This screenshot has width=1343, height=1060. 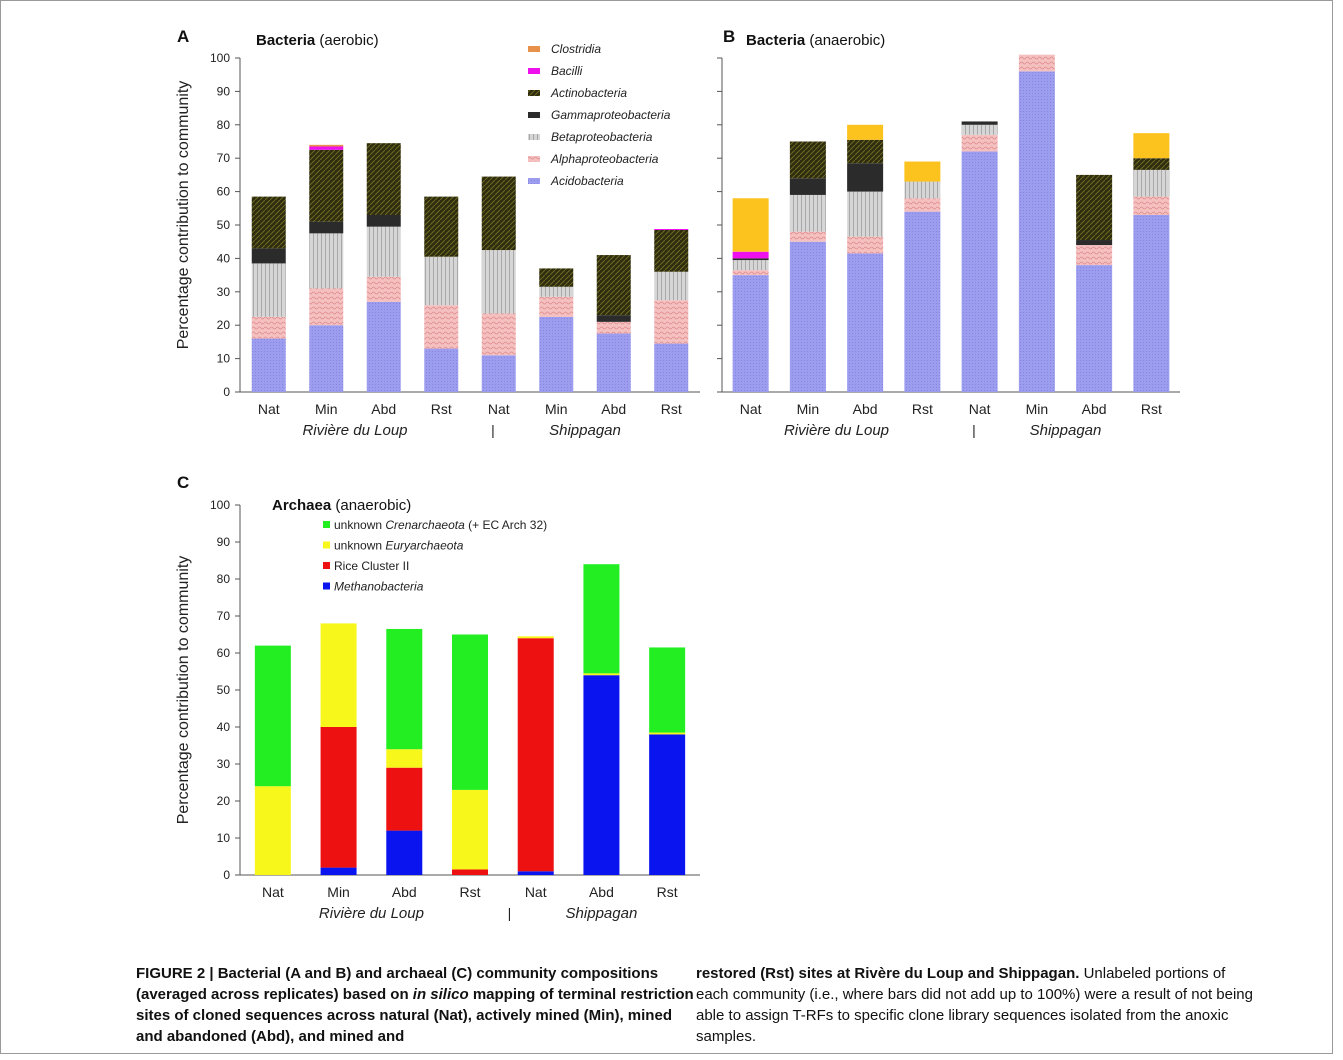 What do you see at coordinates (576, 49) in the screenshot?
I see `legend-ab-label: Clostridia` at bounding box center [576, 49].